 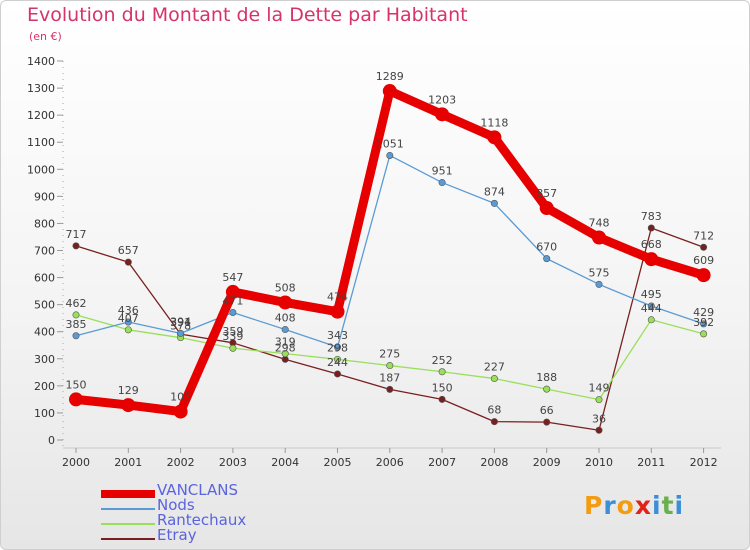 I want to click on data-label: 748, so click(x=599, y=223).